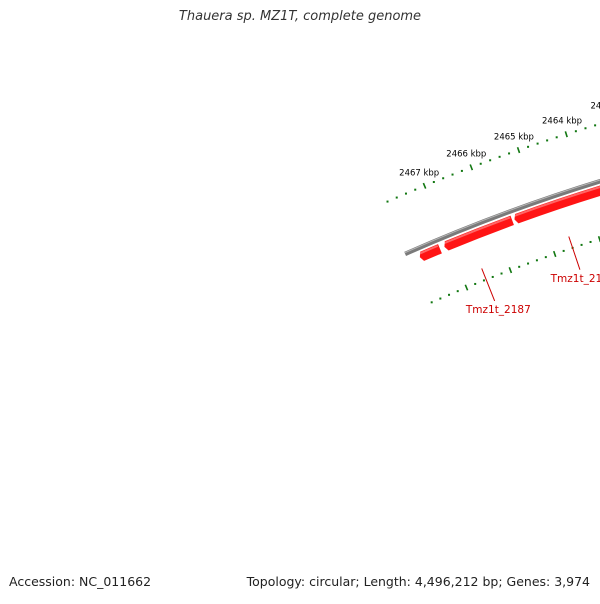  Describe the element at coordinates (466, 155) in the screenshot. I see `scale-label: 2466 kbp` at that location.